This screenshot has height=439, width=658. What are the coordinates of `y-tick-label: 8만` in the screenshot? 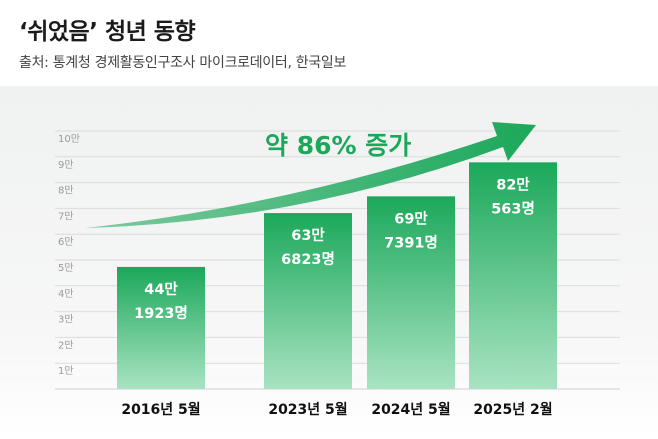 It's located at (66, 191).